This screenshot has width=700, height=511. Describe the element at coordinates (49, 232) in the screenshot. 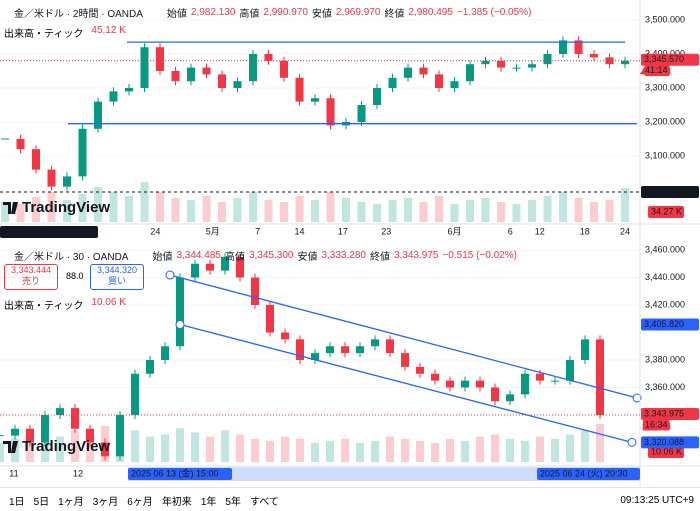

I see `date-label-bg` at that location.